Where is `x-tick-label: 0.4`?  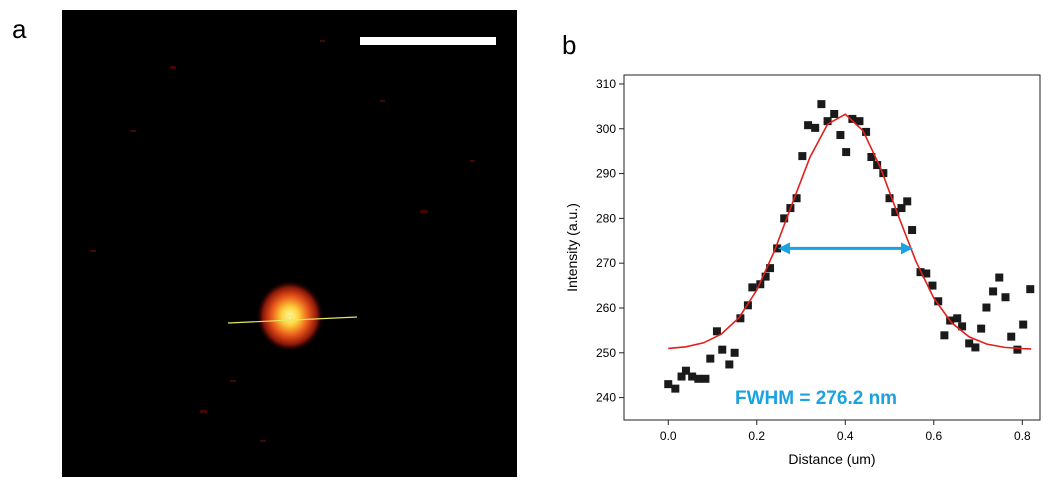 x-tick-label: 0.4 is located at coordinates (845, 436).